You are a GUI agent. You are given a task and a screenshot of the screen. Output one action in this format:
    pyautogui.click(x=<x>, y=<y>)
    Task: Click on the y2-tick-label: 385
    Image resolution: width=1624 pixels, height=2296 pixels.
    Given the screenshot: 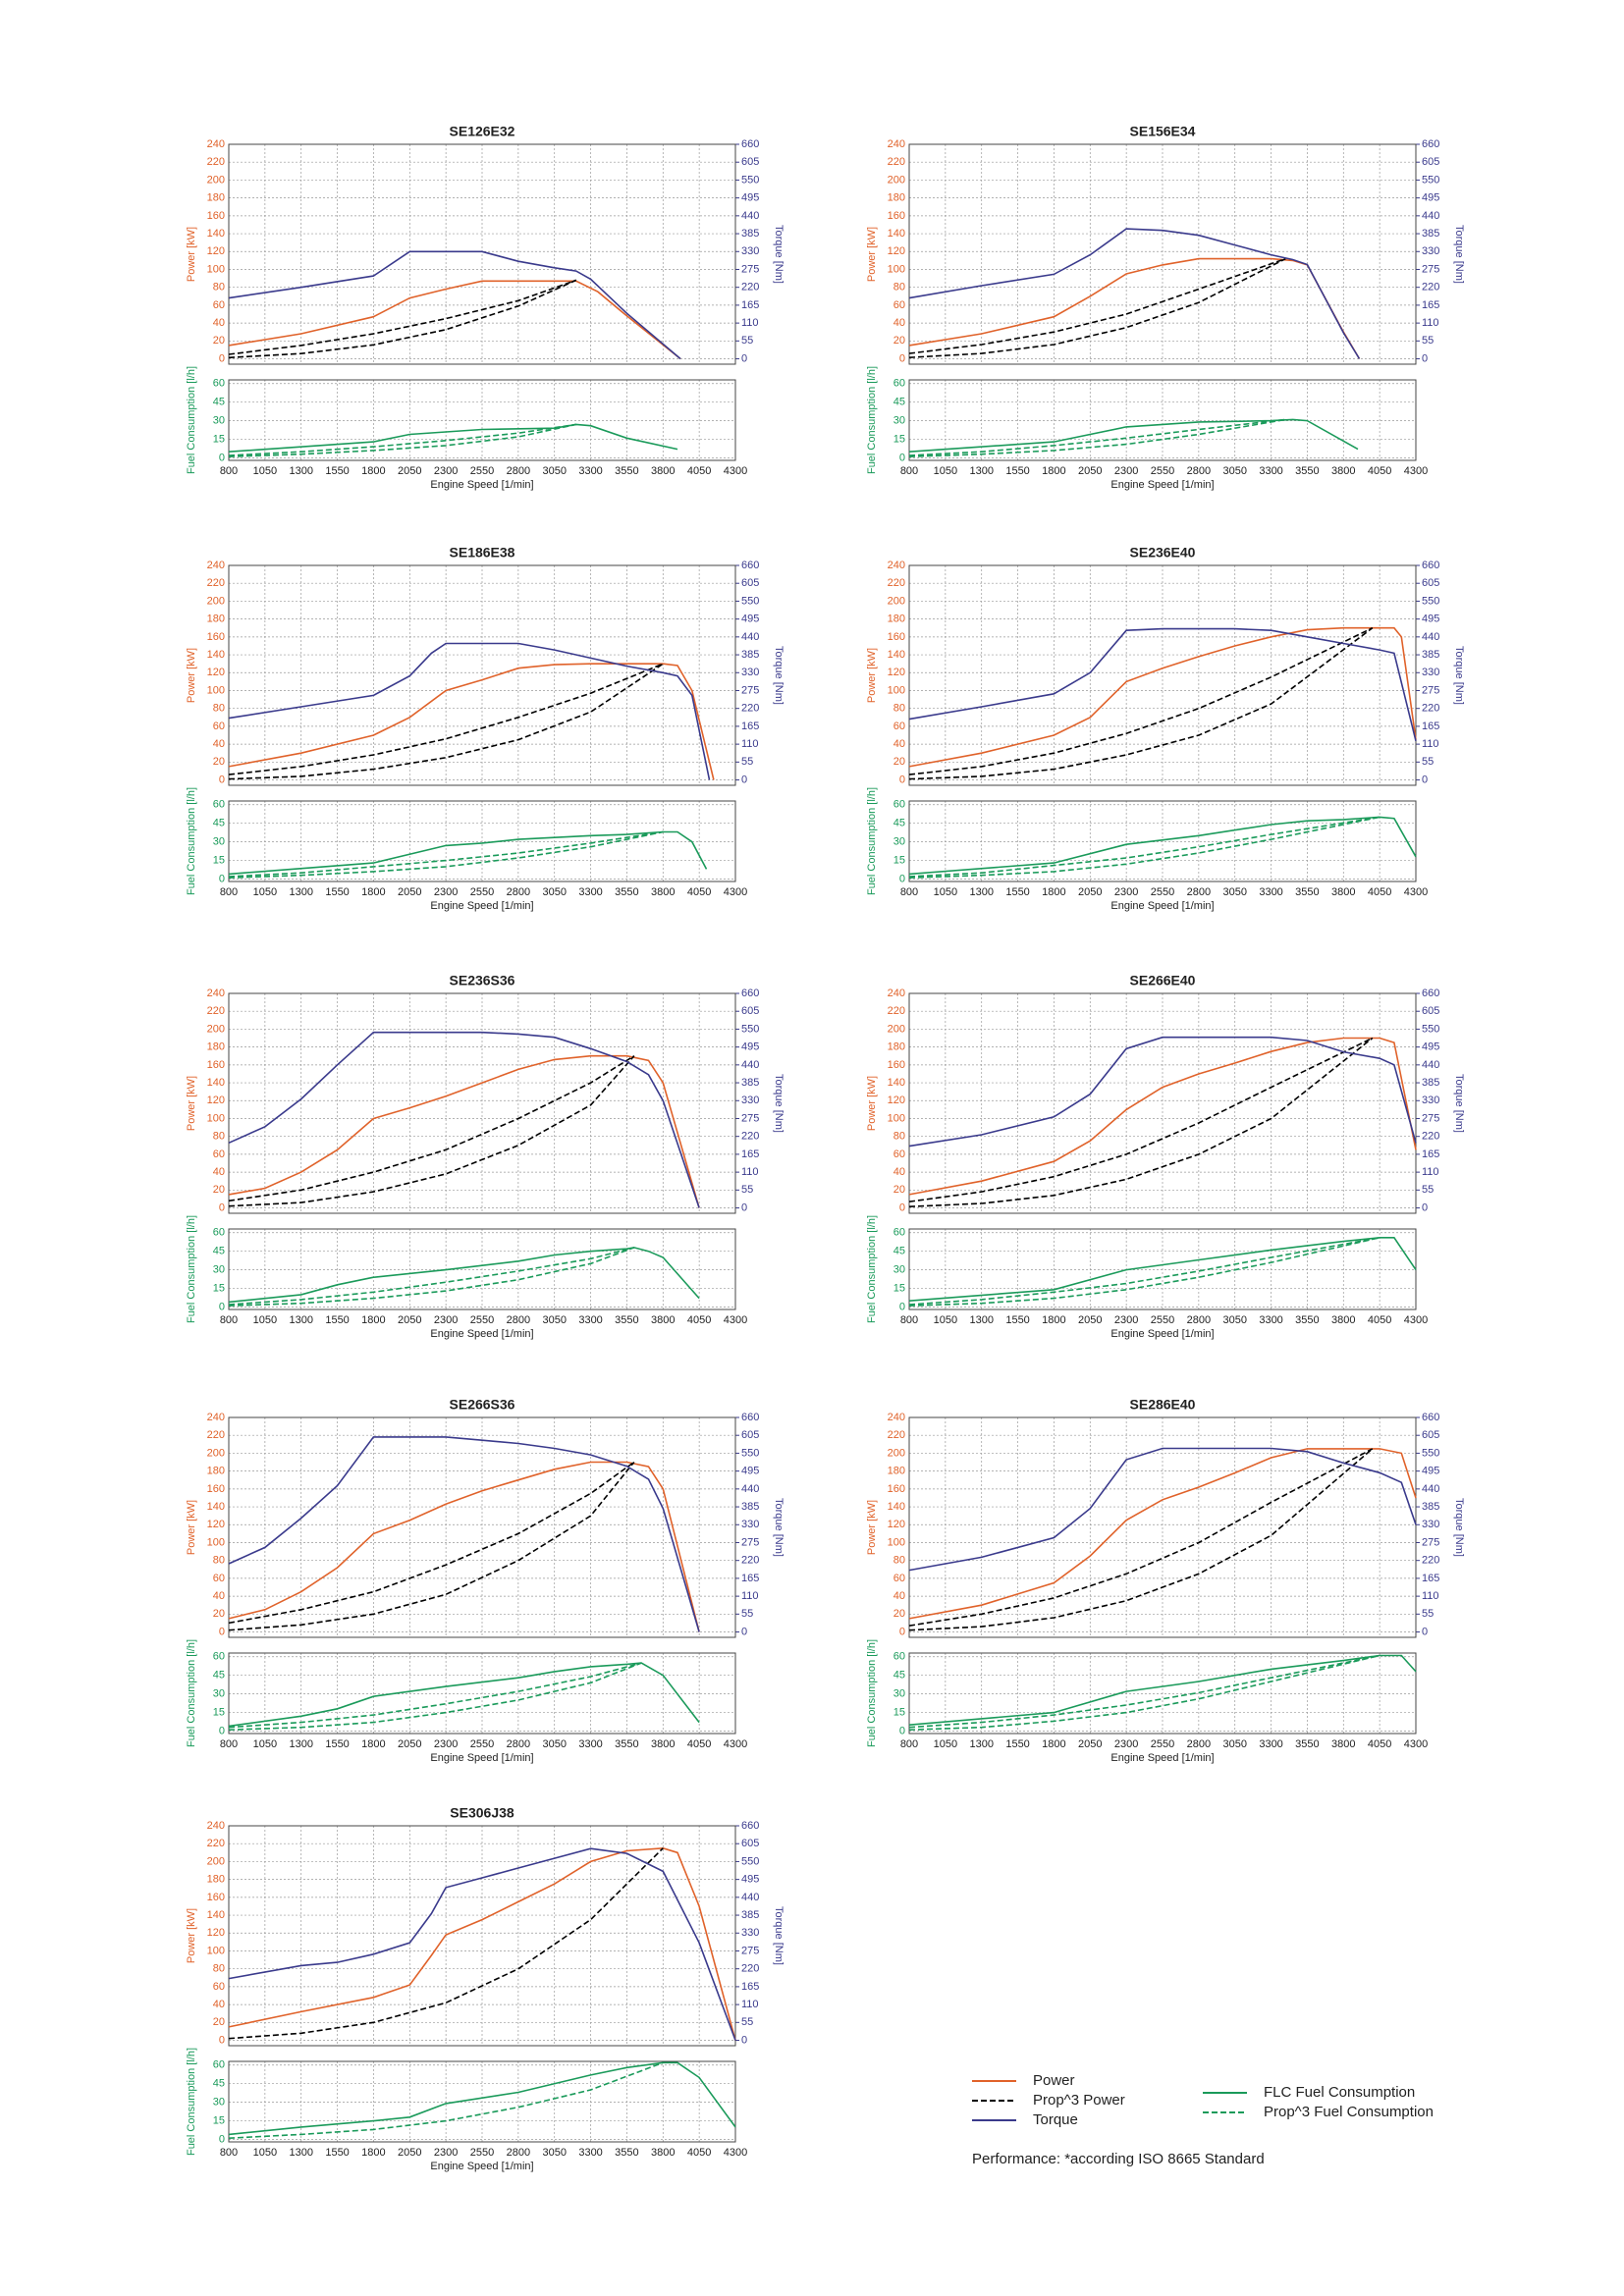 What is the action you would take?
    pyautogui.click(x=1430, y=1083)
    